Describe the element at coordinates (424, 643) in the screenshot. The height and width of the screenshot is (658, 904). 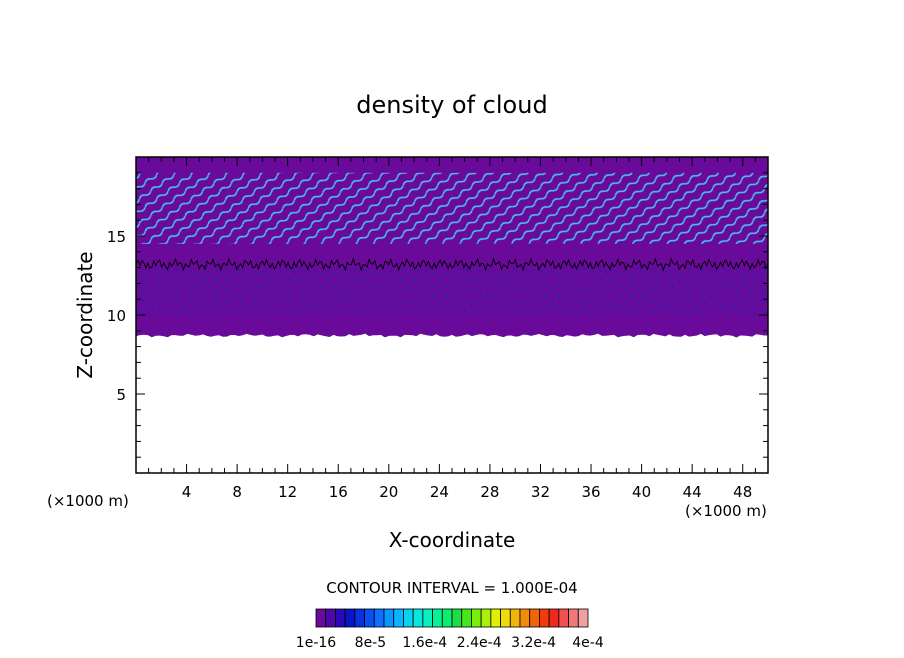
I see `colorbar-tick-label: 1.6e-4` at that location.